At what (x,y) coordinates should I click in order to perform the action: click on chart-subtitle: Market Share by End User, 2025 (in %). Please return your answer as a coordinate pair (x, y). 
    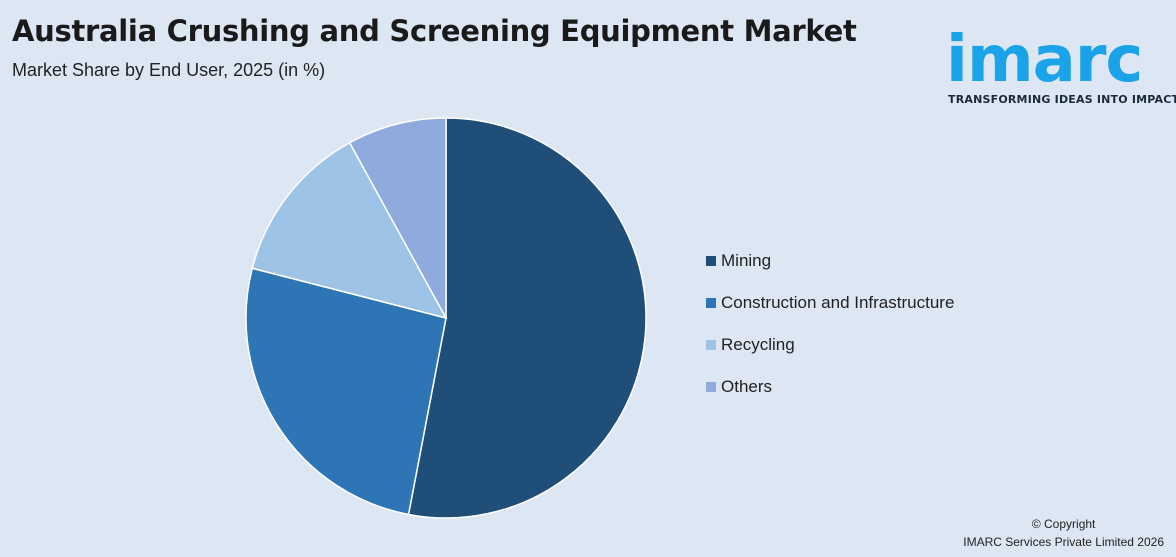
    Looking at the image, I should click on (169, 70).